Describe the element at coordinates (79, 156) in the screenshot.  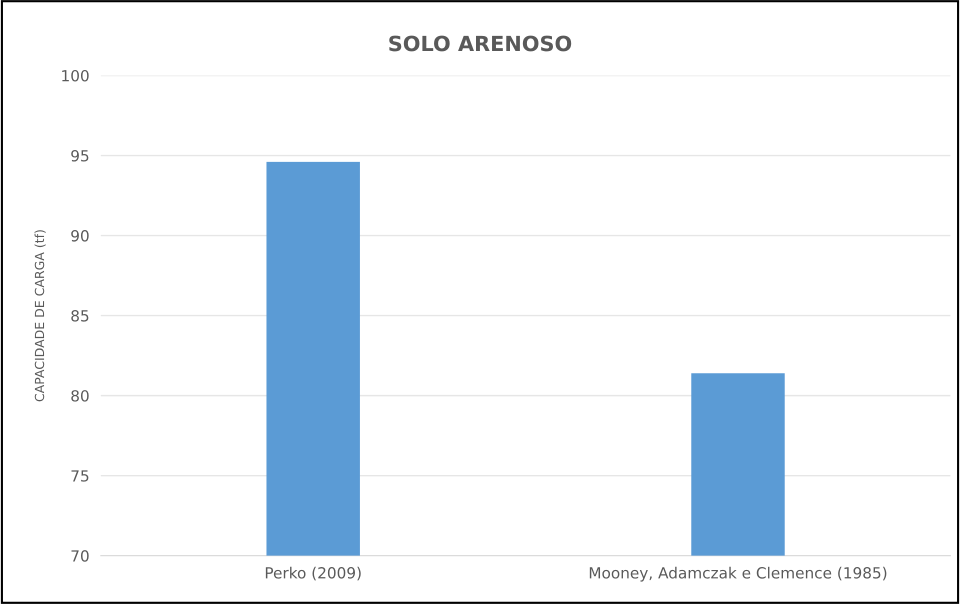
I see `y-tick-label: 95` at that location.